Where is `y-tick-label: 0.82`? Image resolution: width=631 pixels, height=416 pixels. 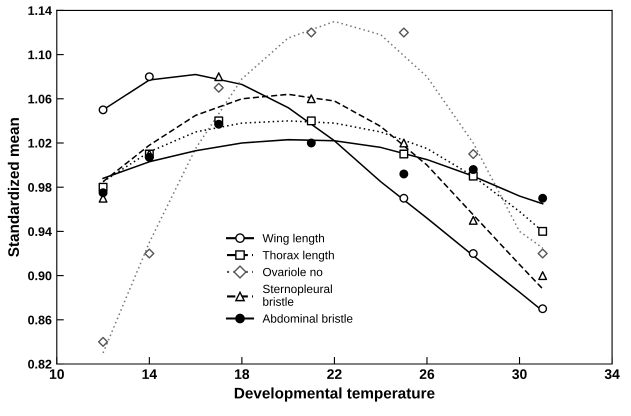
y-tick-label: 0.82 is located at coordinates (40, 364).